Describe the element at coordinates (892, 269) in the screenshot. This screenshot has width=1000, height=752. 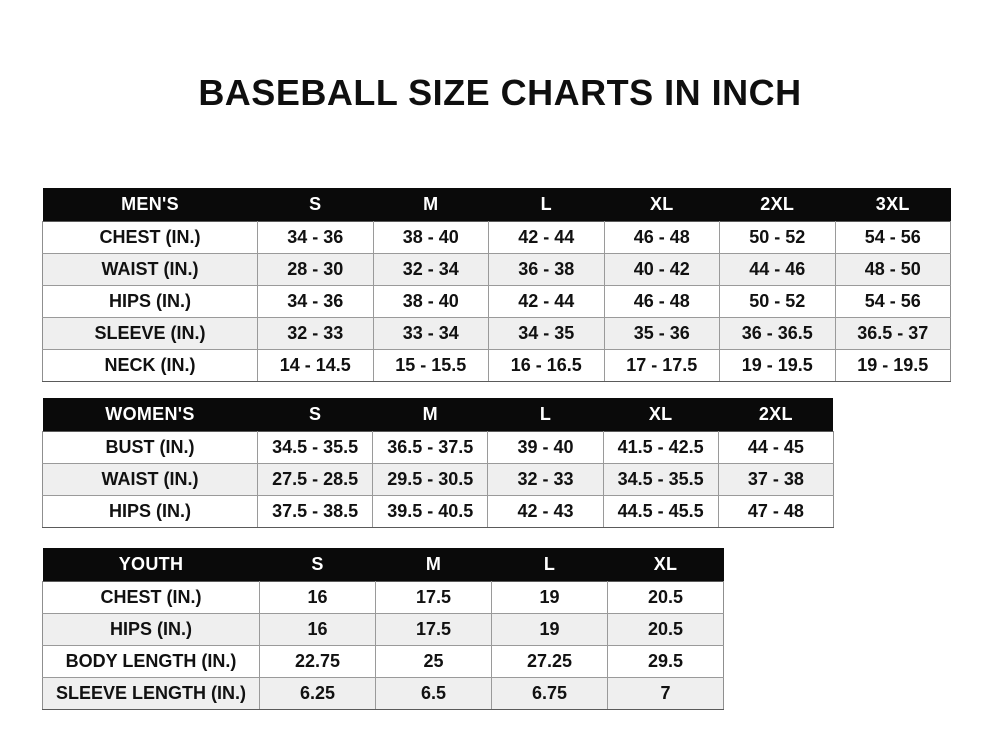
I see `cell: 48 - 50` at that location.